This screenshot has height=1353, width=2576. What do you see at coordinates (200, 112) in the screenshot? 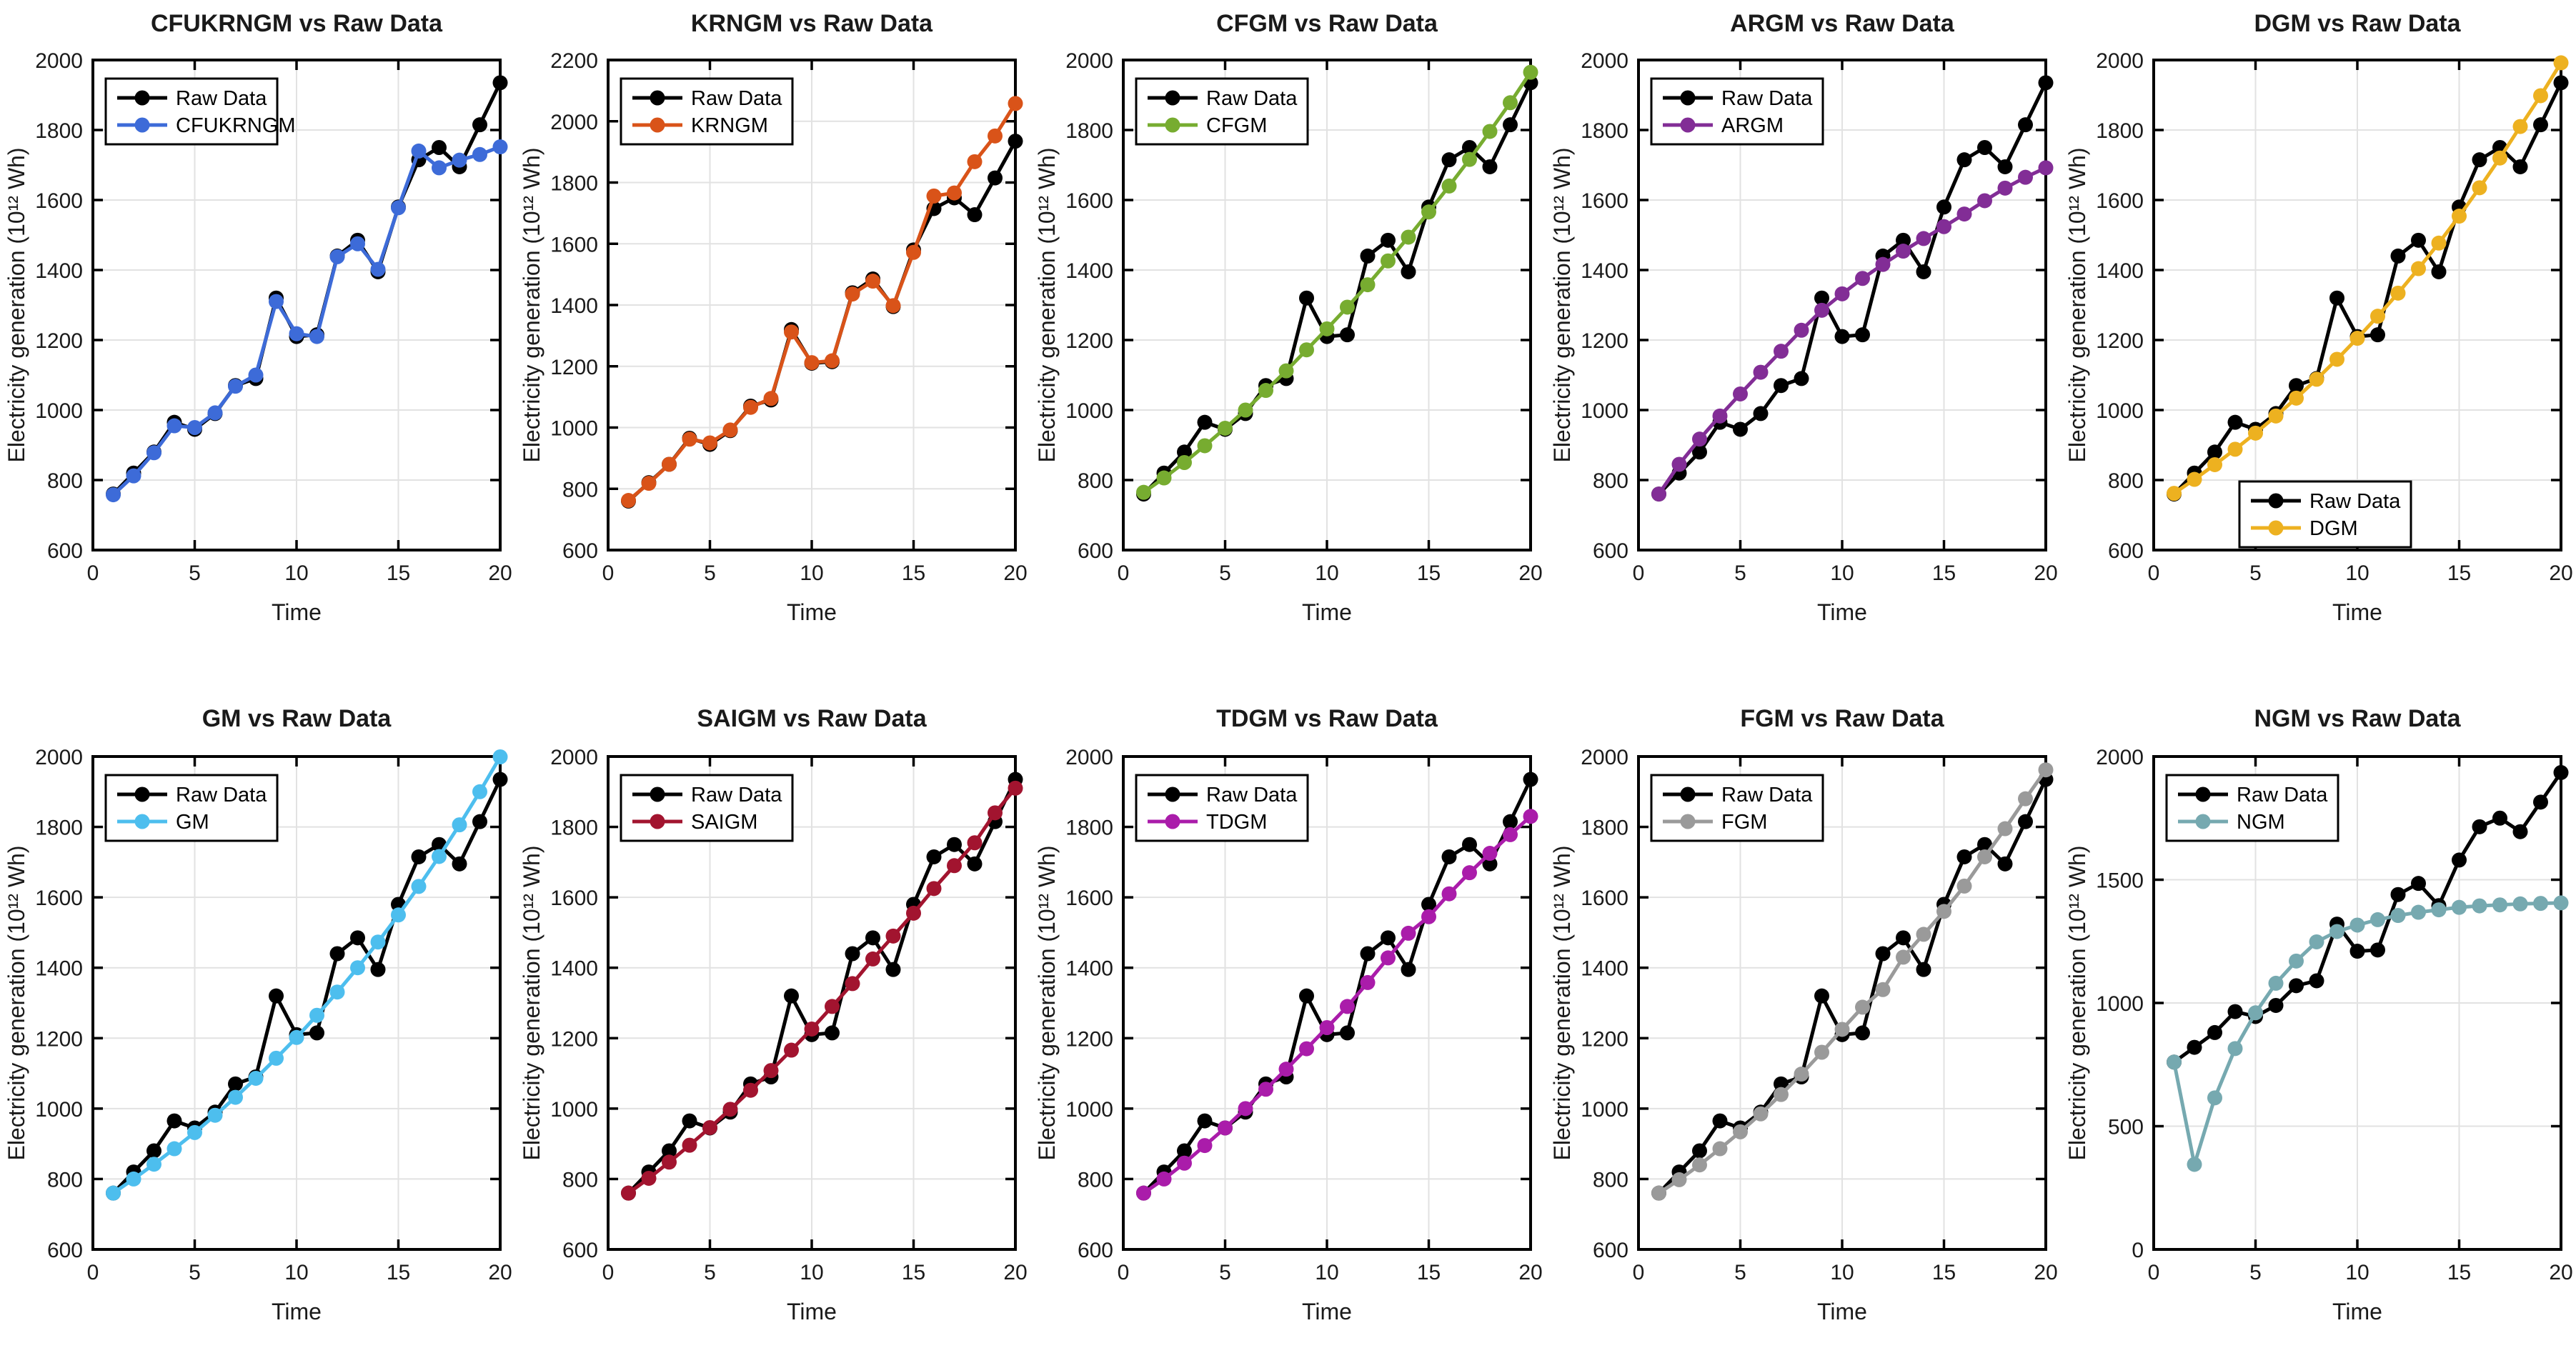
I see `legend: Raw Data CFUKRNGM` at bounding box center [200, 112].